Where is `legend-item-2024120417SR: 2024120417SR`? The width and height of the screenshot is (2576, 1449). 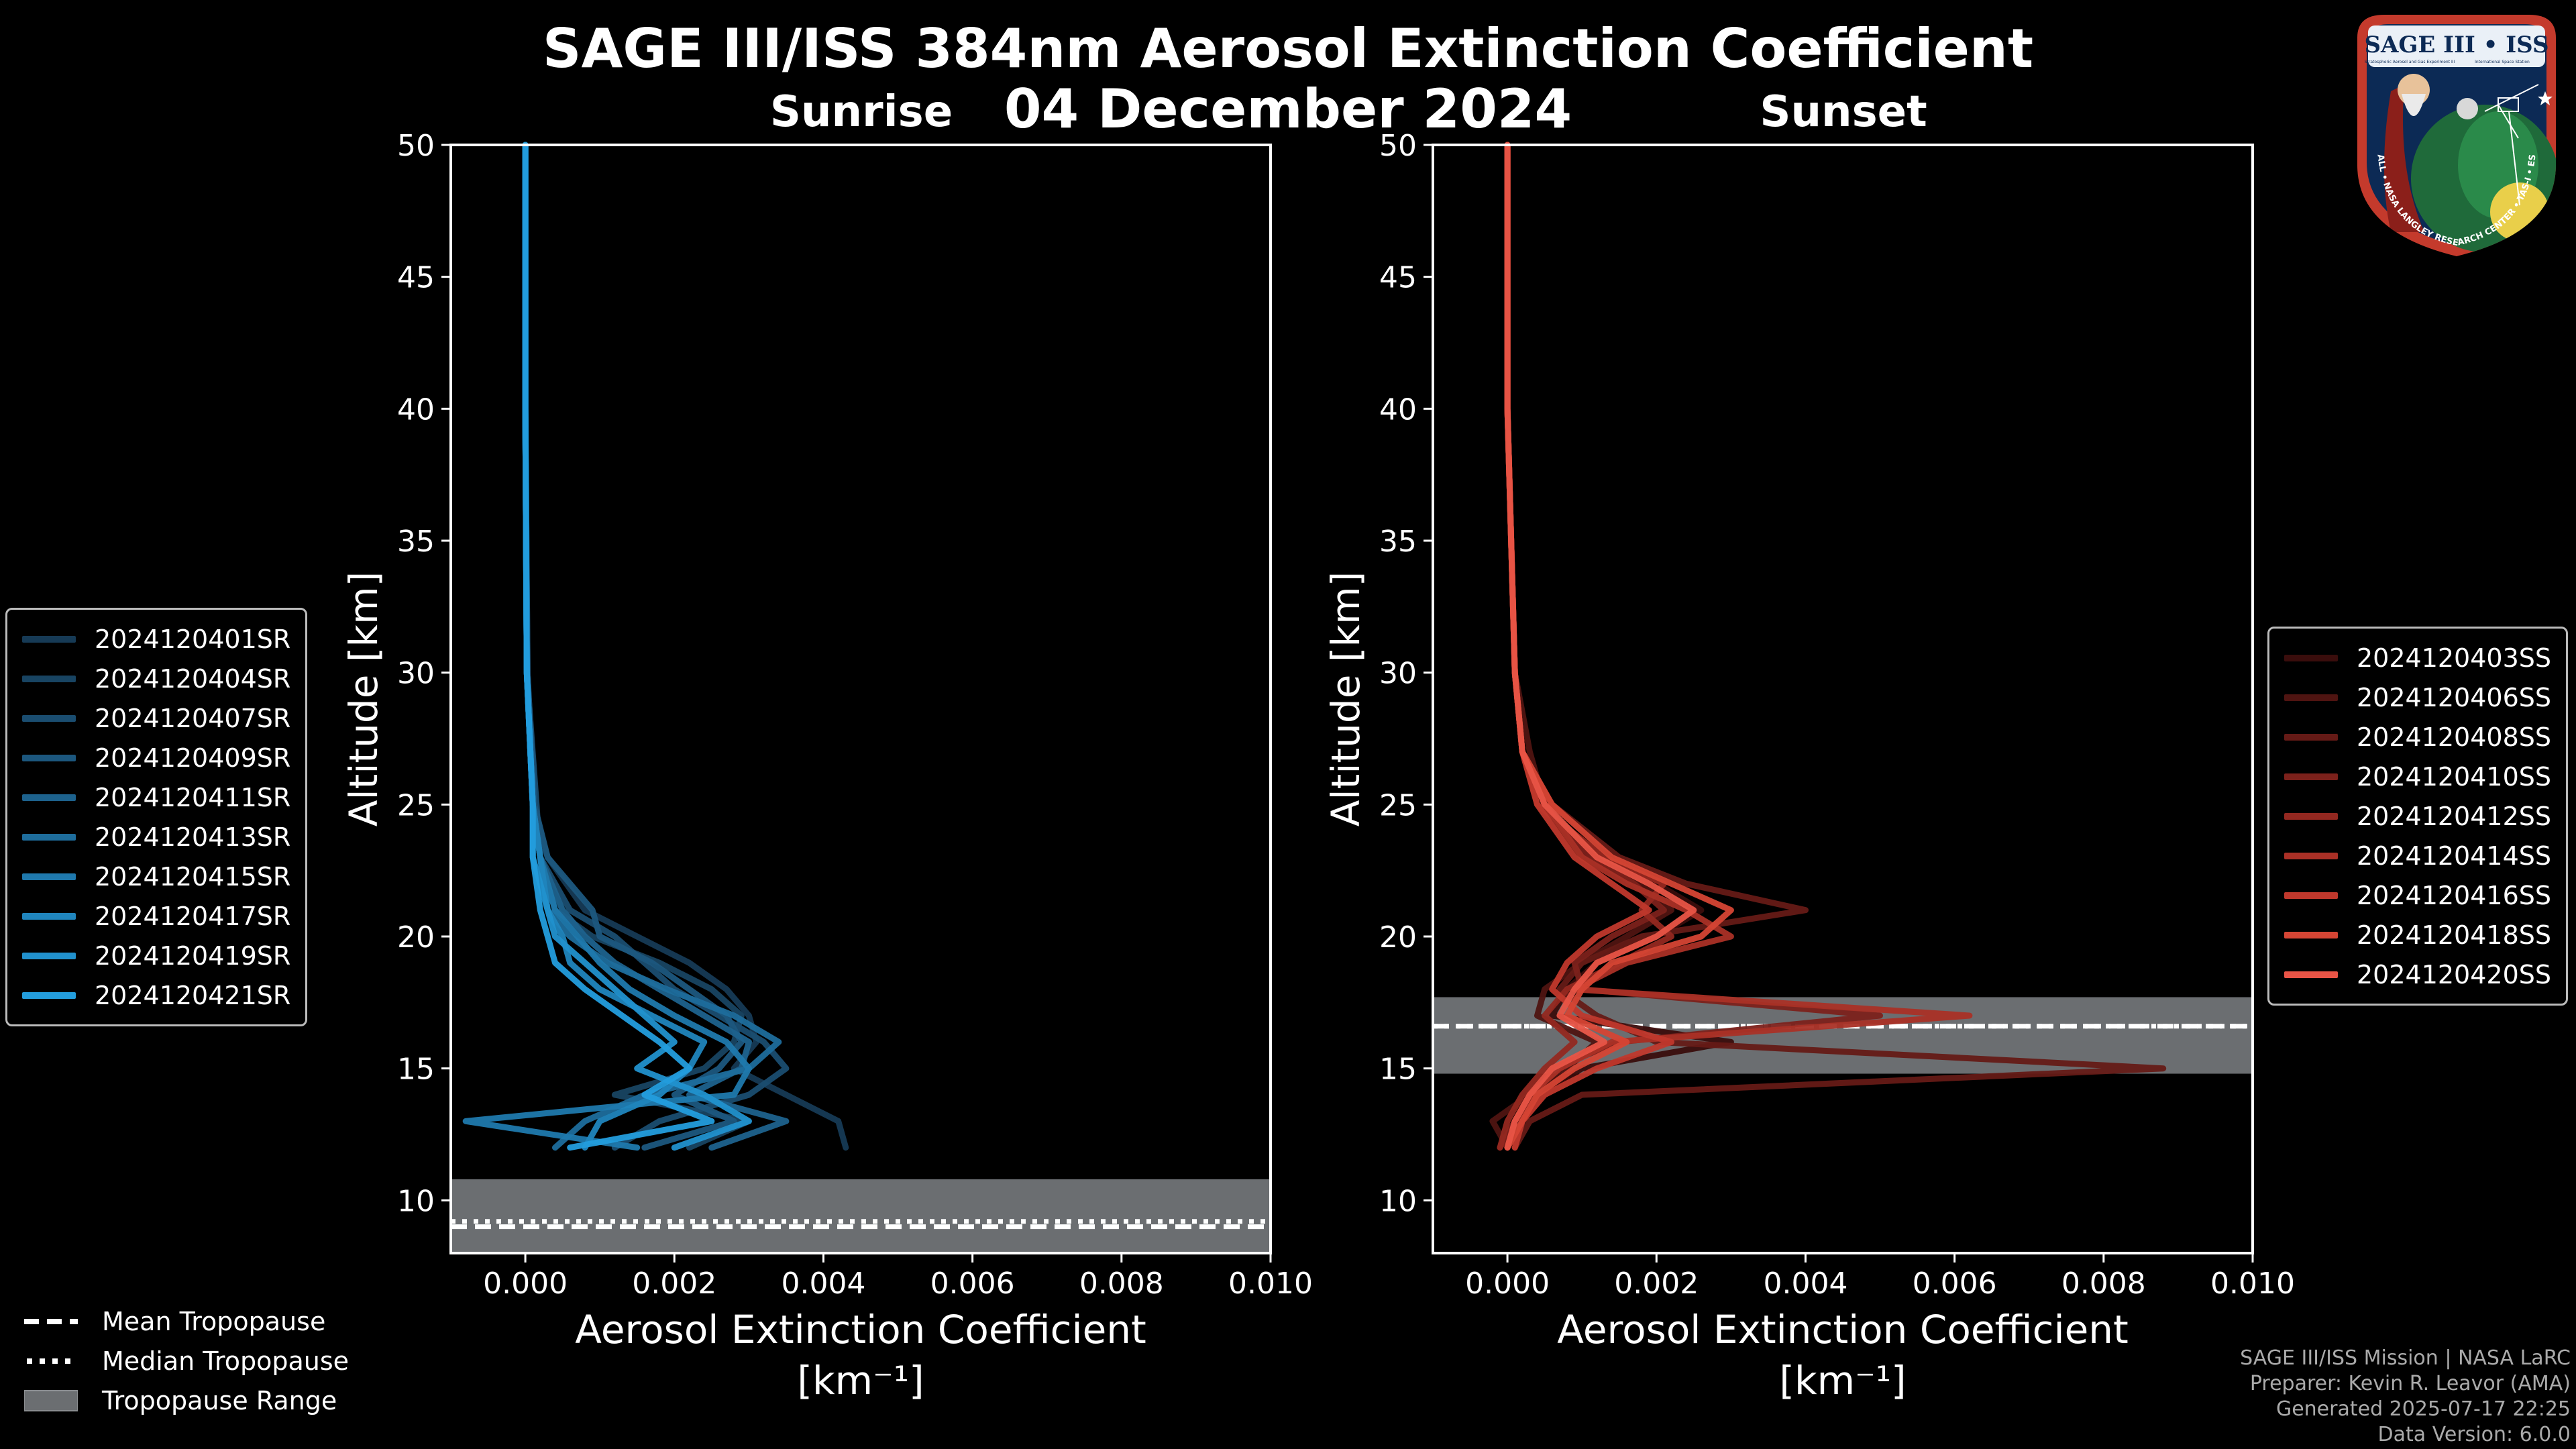
legend-item-2024120417SR: 2024120417SR is located at coordinates (156, 916).